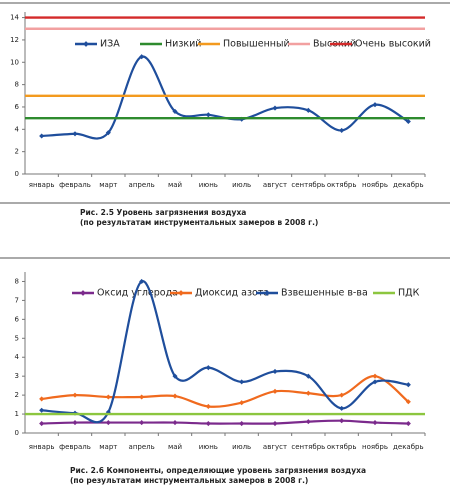 The image size is (450, 490). I want to click on legend-label: Повышенный, so click(256, 44).